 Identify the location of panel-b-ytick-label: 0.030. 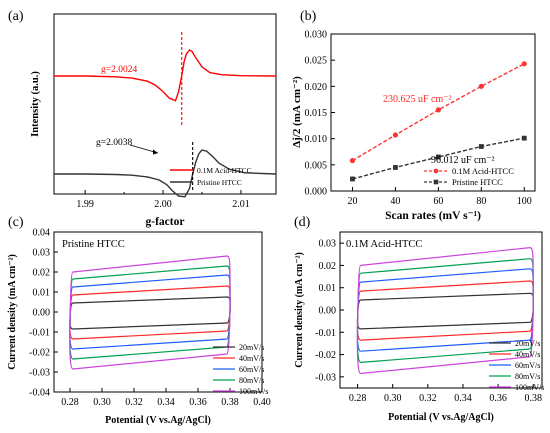
(316, 35).